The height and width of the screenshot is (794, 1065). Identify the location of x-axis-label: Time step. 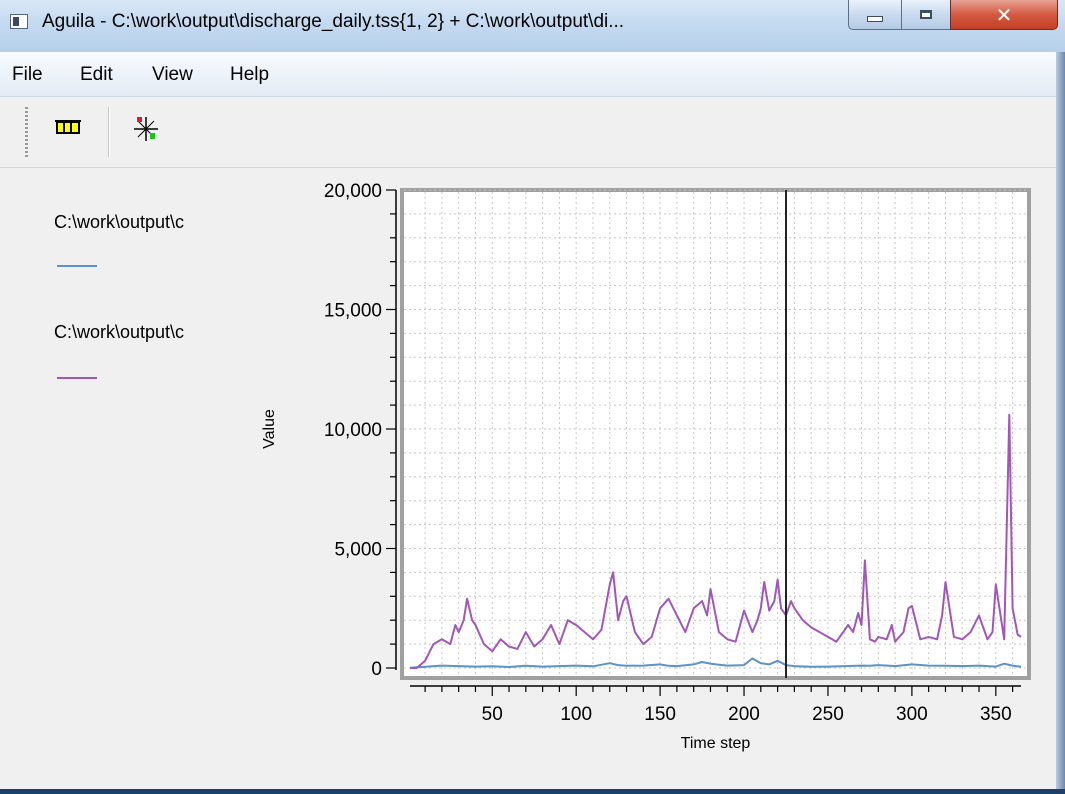
(716, 743).